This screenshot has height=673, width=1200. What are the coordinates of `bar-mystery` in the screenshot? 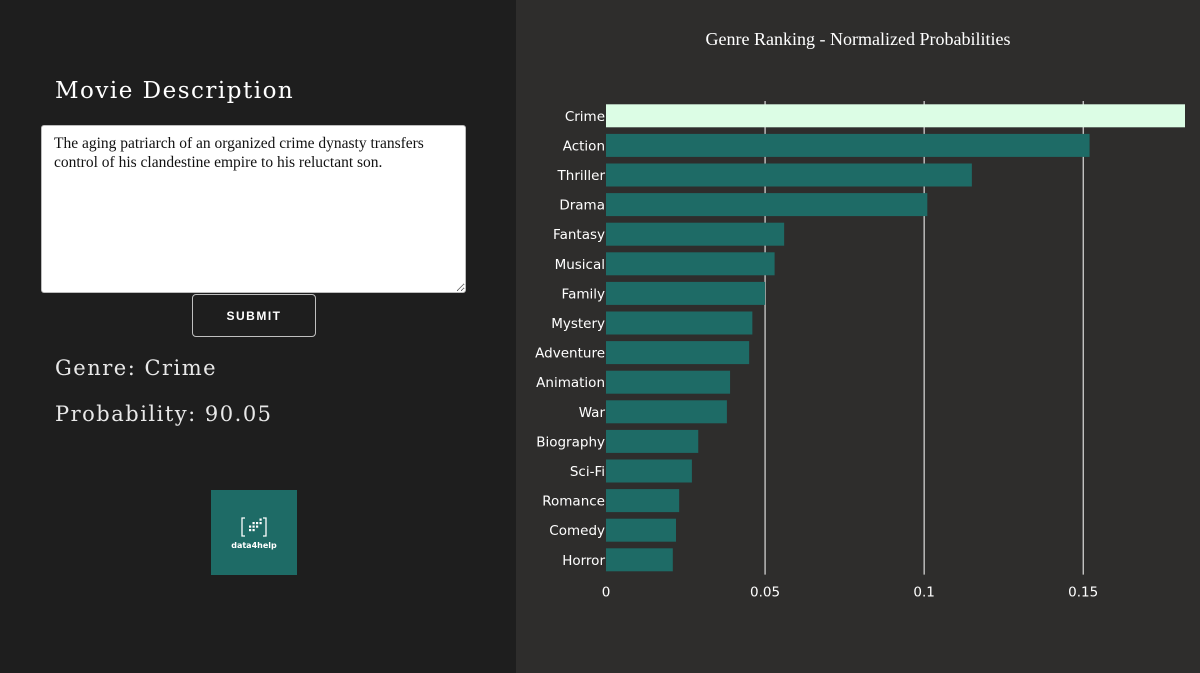 It's located at (679, 323).